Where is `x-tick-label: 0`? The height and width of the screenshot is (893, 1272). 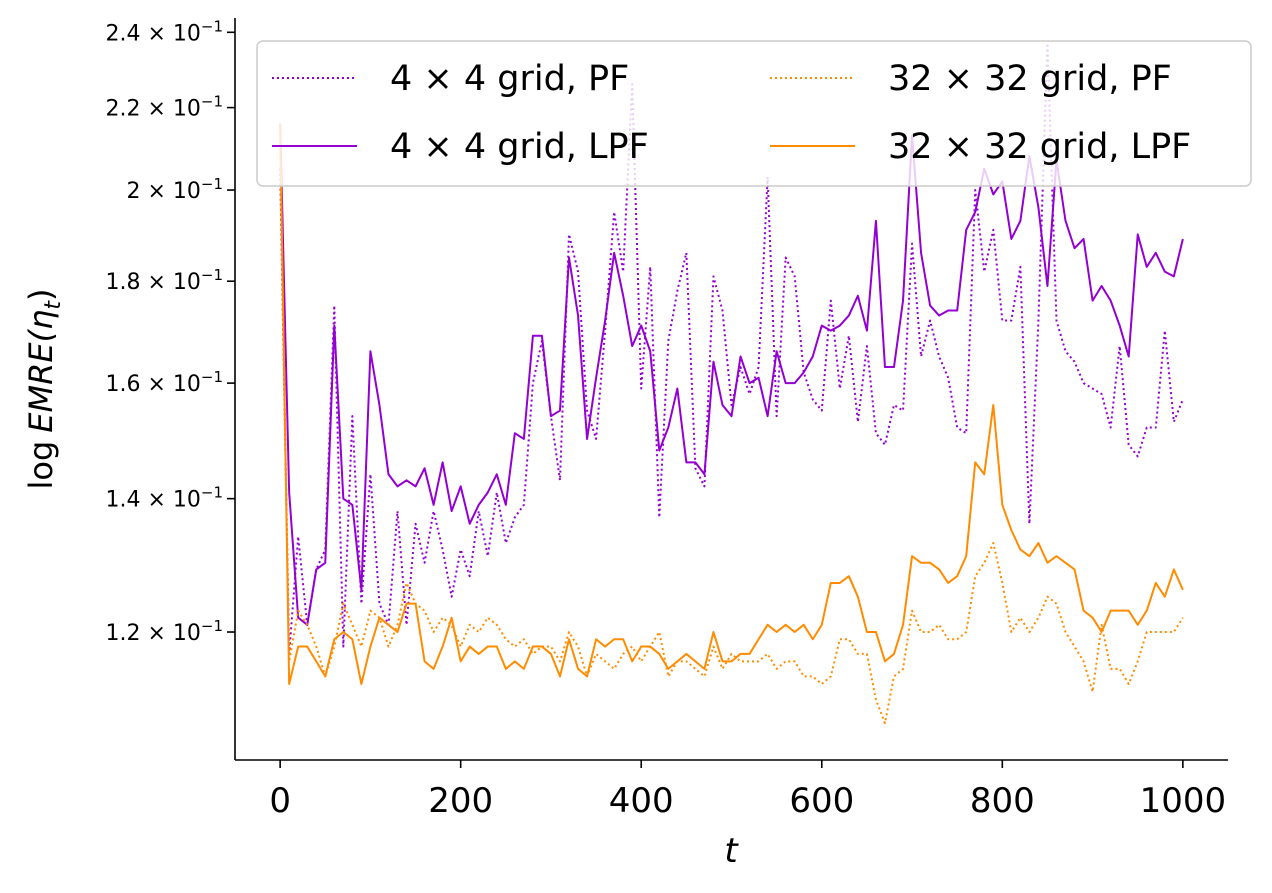 x-tick-label: 0 is located at coordinates (280, 801).